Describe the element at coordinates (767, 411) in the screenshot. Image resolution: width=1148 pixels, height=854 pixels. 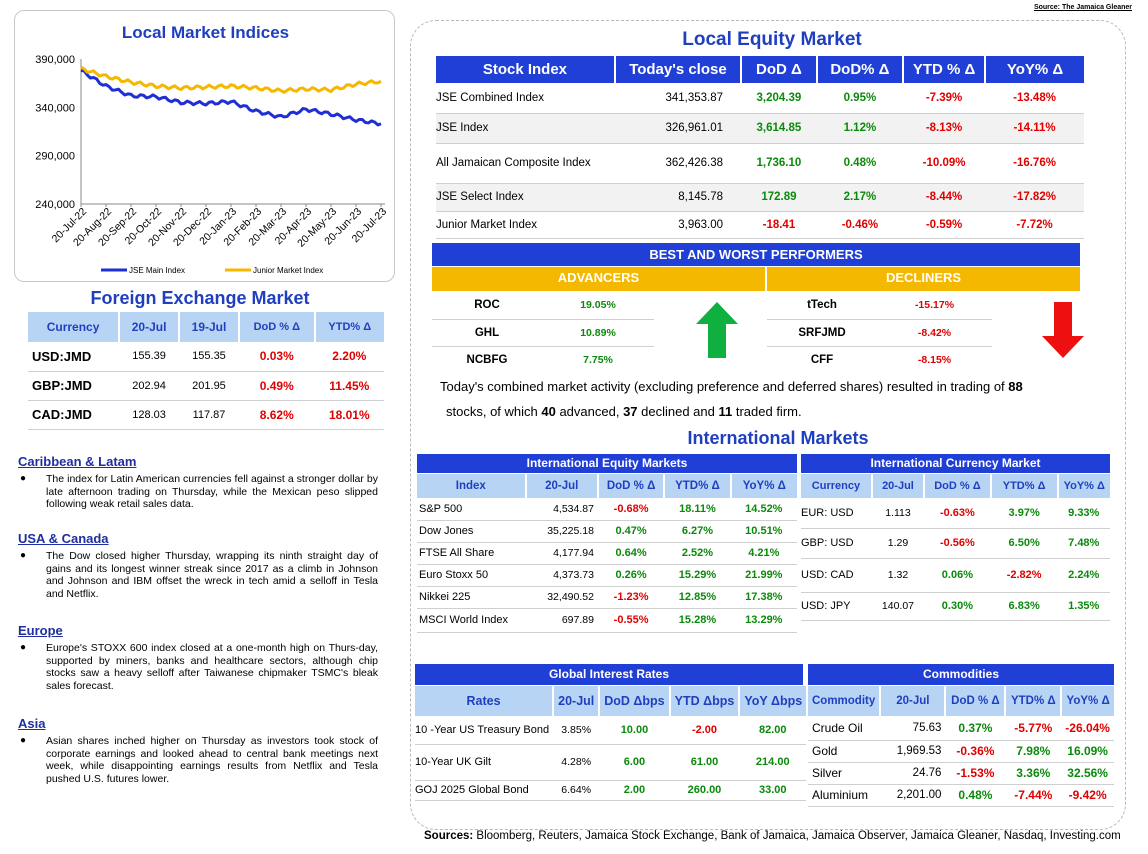
I see `summary-text-5: traded firm.` at that location.